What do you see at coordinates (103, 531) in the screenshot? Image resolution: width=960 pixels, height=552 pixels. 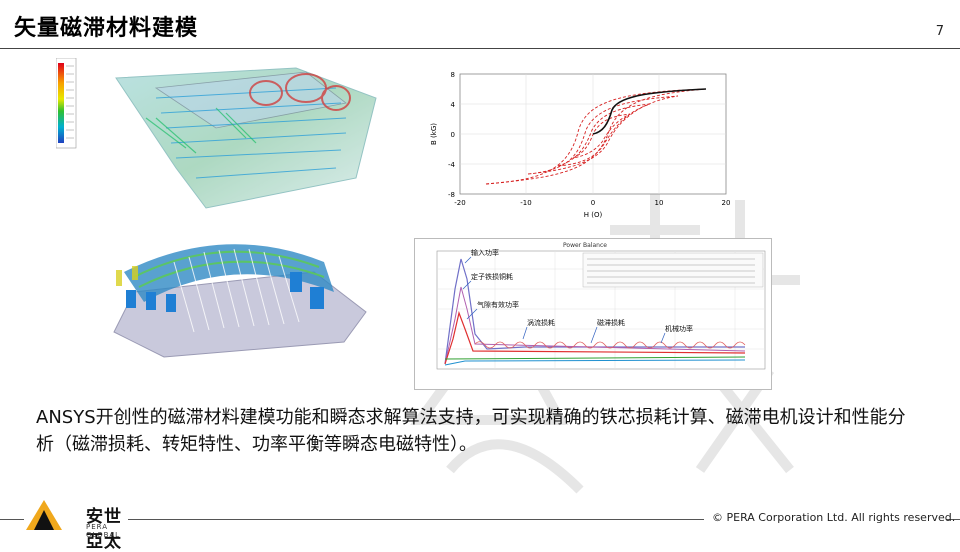 I see `logo-en-text: PERA GLOBAL` at bounding box center [103, 531].